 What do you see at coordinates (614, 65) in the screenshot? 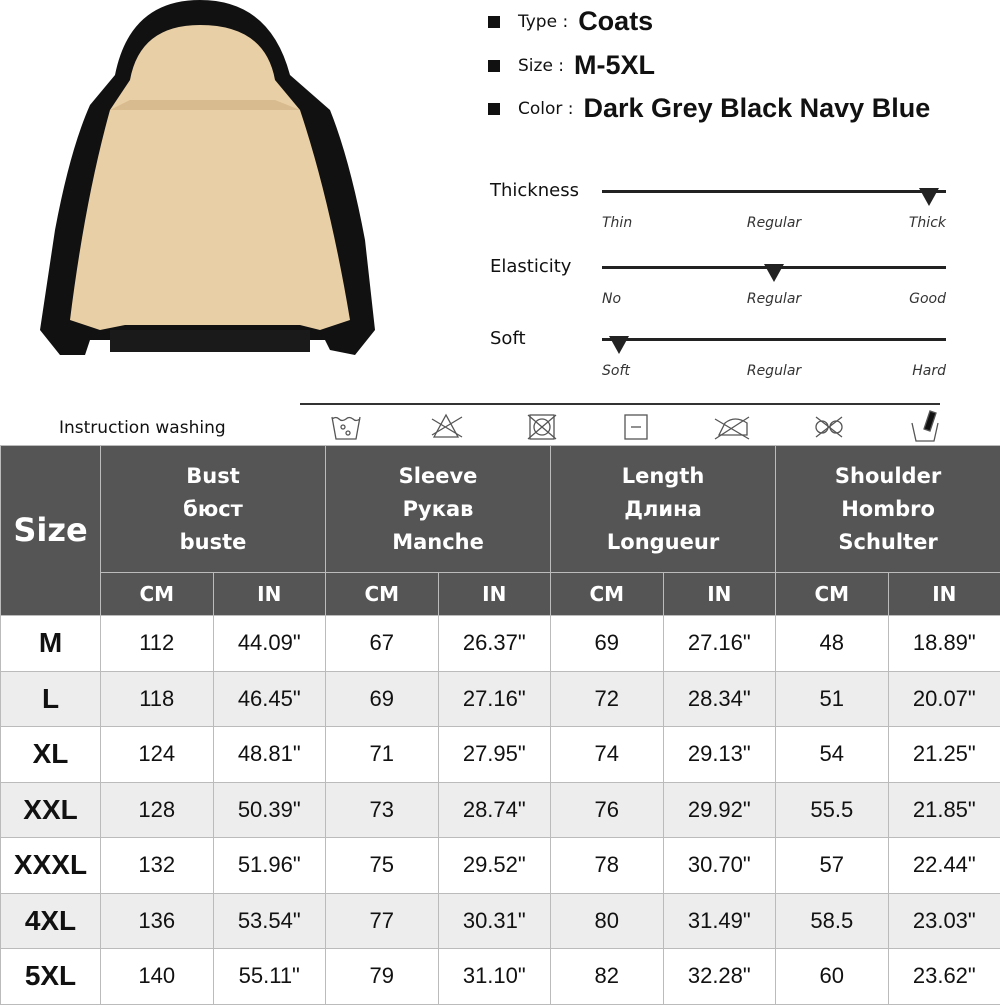
I see `spec-value: M-5XL` at bounding box center [614, 65].